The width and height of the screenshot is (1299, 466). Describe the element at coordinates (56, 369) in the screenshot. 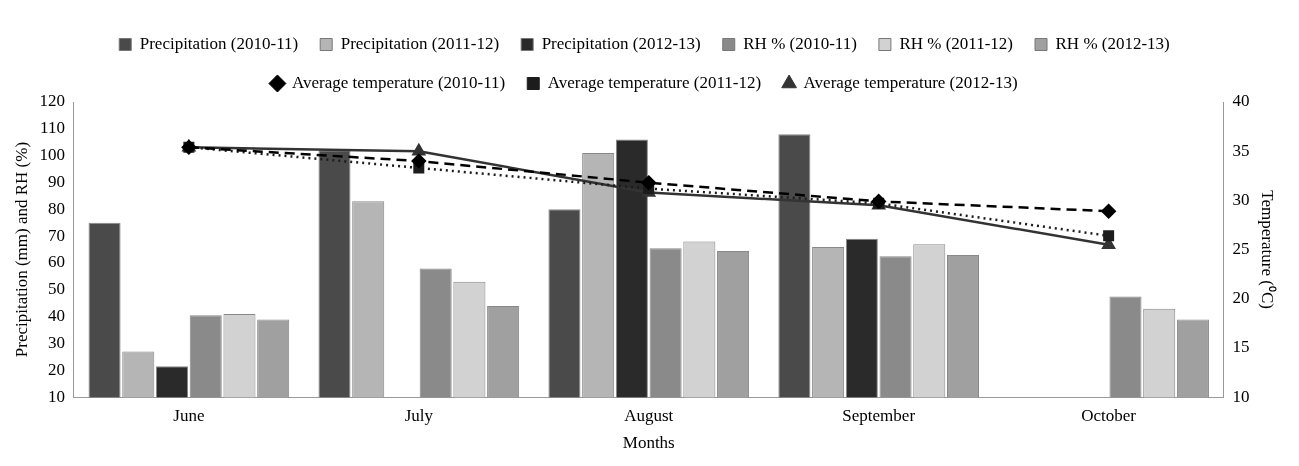

I see `y-tick-label: 20` at that location.